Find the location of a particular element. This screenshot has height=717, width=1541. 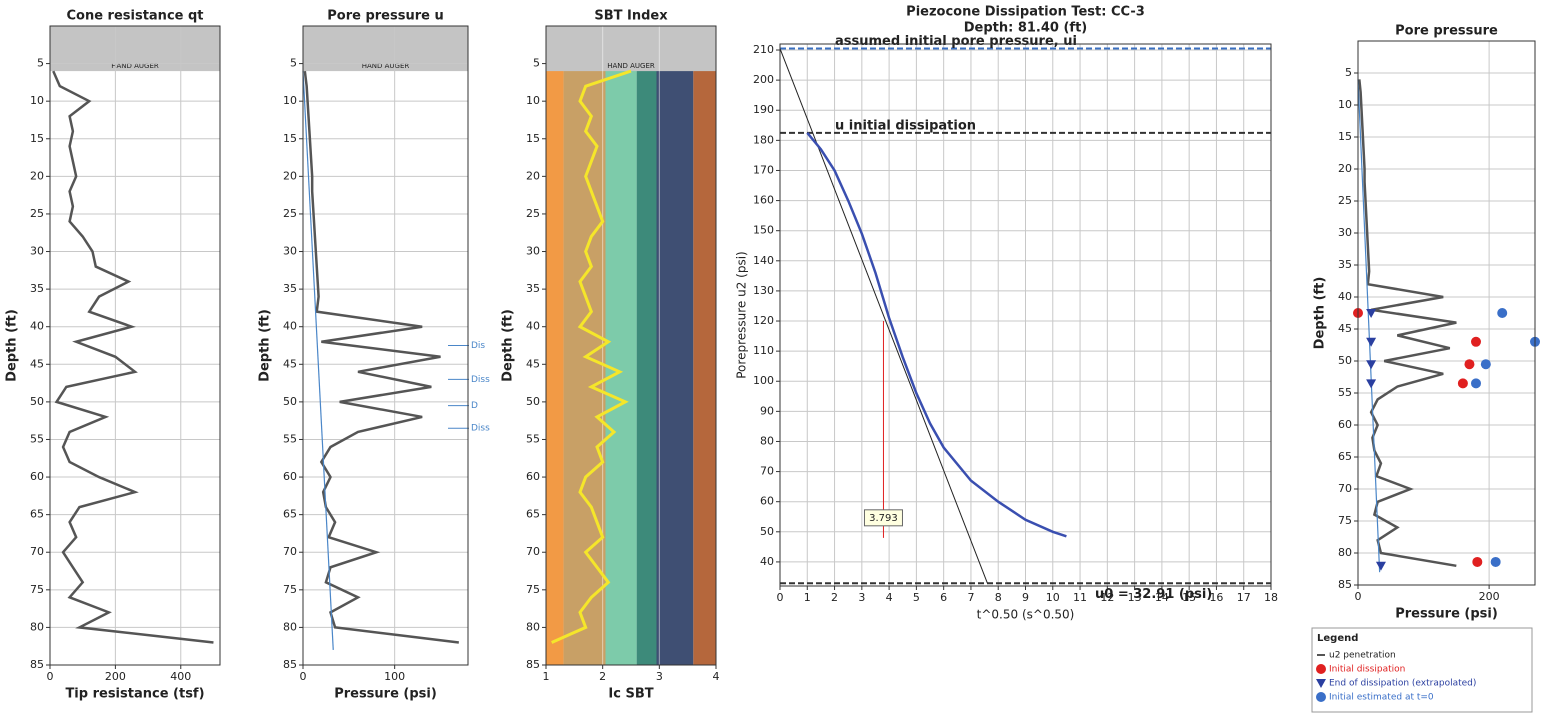

reference-label: assumed initial pore pressure, ui is located at coordinates (956, 41).